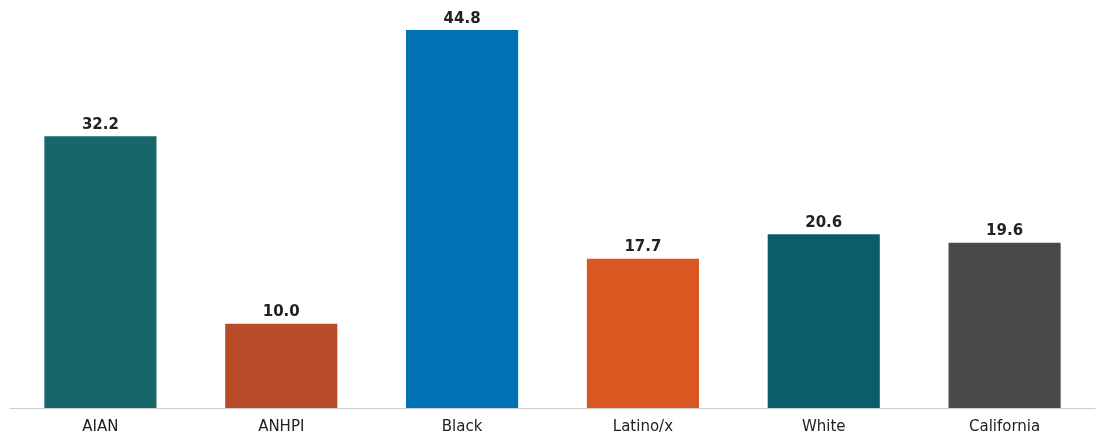  I want to click on data-label: 32.2, so click(100, 123).